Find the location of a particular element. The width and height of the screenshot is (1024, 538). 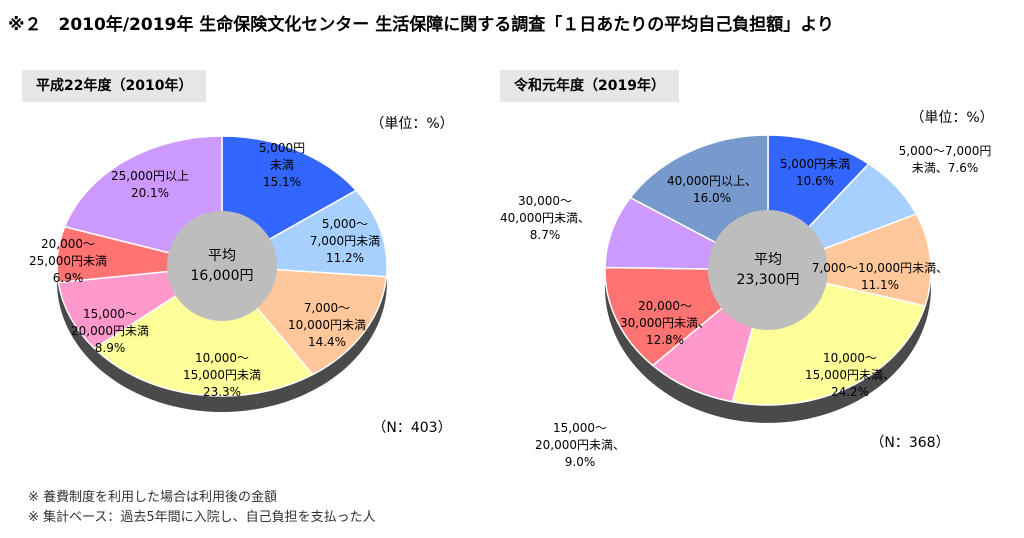

chart-2010-title: 平成22年度（2010年） is located at coordinates (114, 86).